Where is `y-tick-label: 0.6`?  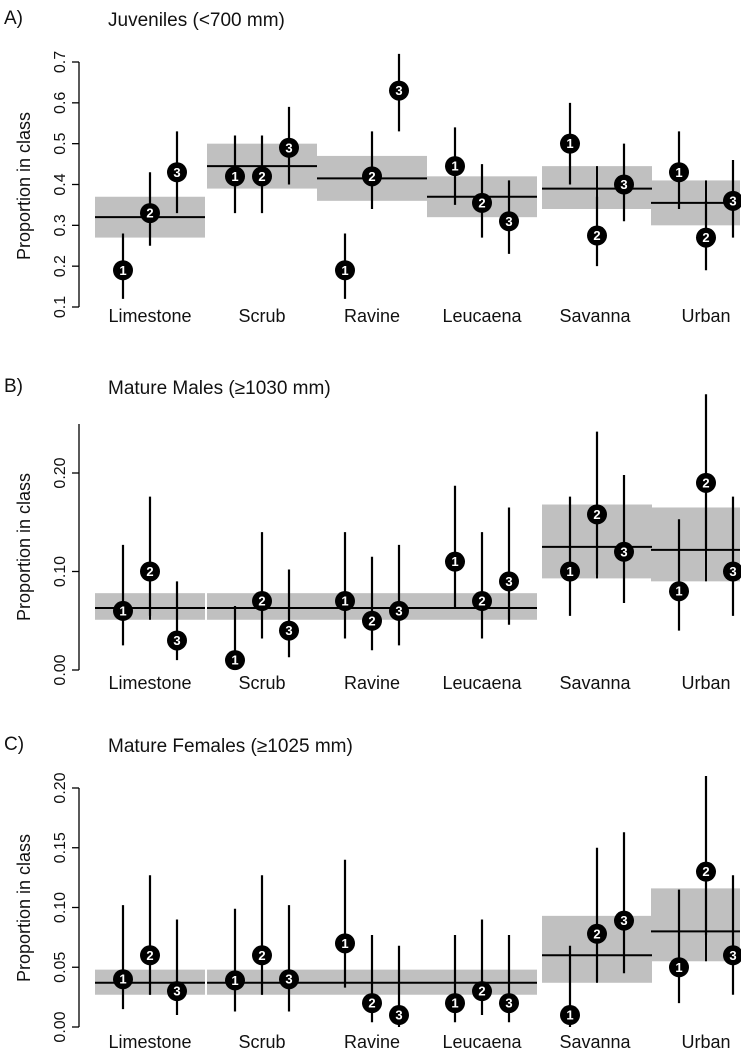
y-tick-label: 0.6 is located at coordinates (60, 103).